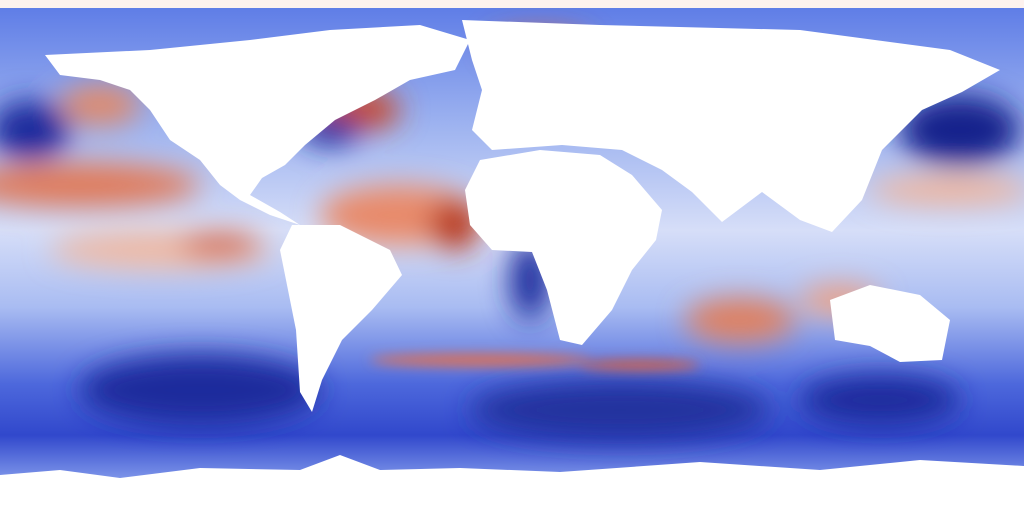  I want to click on south-america, so click(341, 318).